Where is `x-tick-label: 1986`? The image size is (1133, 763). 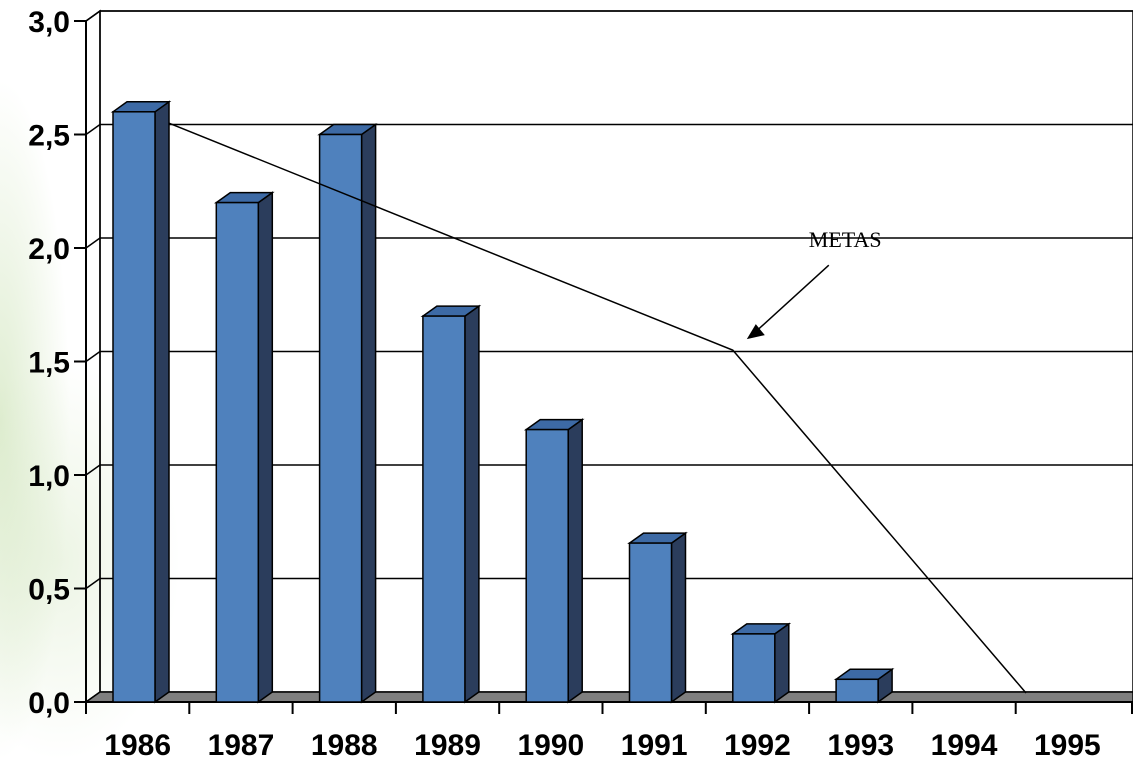 x-tick-label: 1986 is located at coordinates (137, 745).